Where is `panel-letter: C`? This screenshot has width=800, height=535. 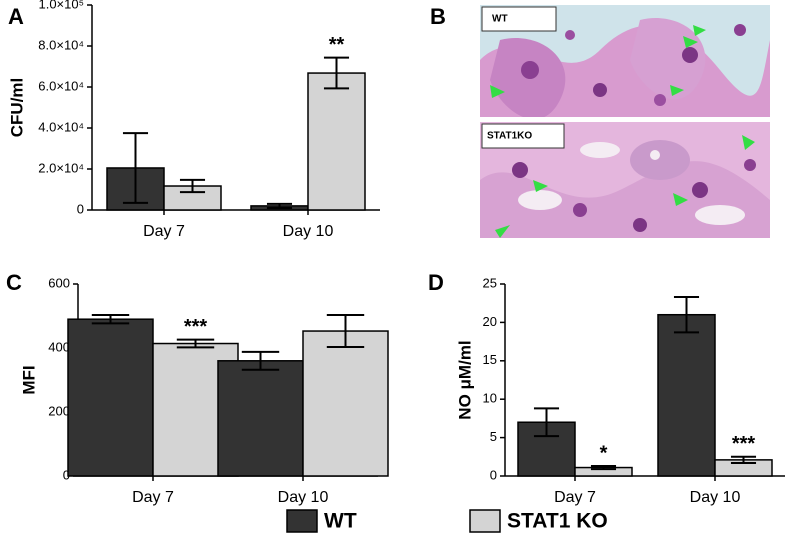 panel-letter: C is located at coordinates (14, 282).